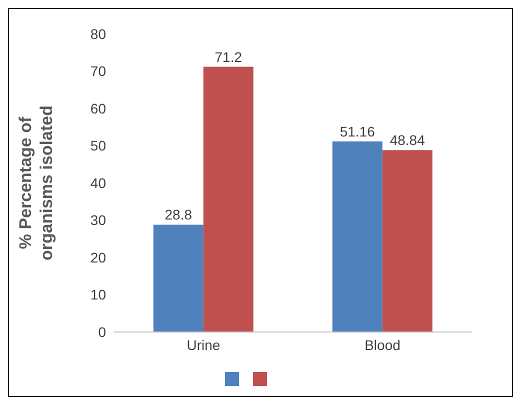 This screenshot has width=521, height=403. What do you see at coordinates (98, 220) in the screenshot?
I see `y-tick-label: 30` at bounding box center [98, 220].